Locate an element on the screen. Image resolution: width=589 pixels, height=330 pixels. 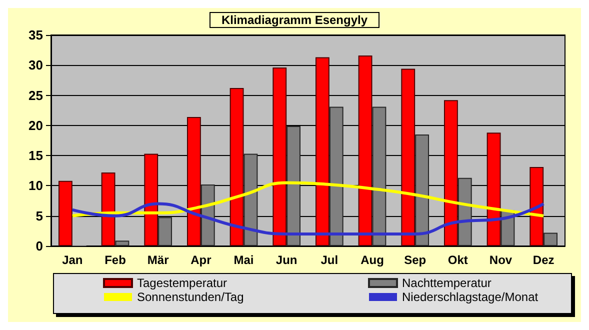
x-tick-label: Nov is located at coordinates (500, 260).